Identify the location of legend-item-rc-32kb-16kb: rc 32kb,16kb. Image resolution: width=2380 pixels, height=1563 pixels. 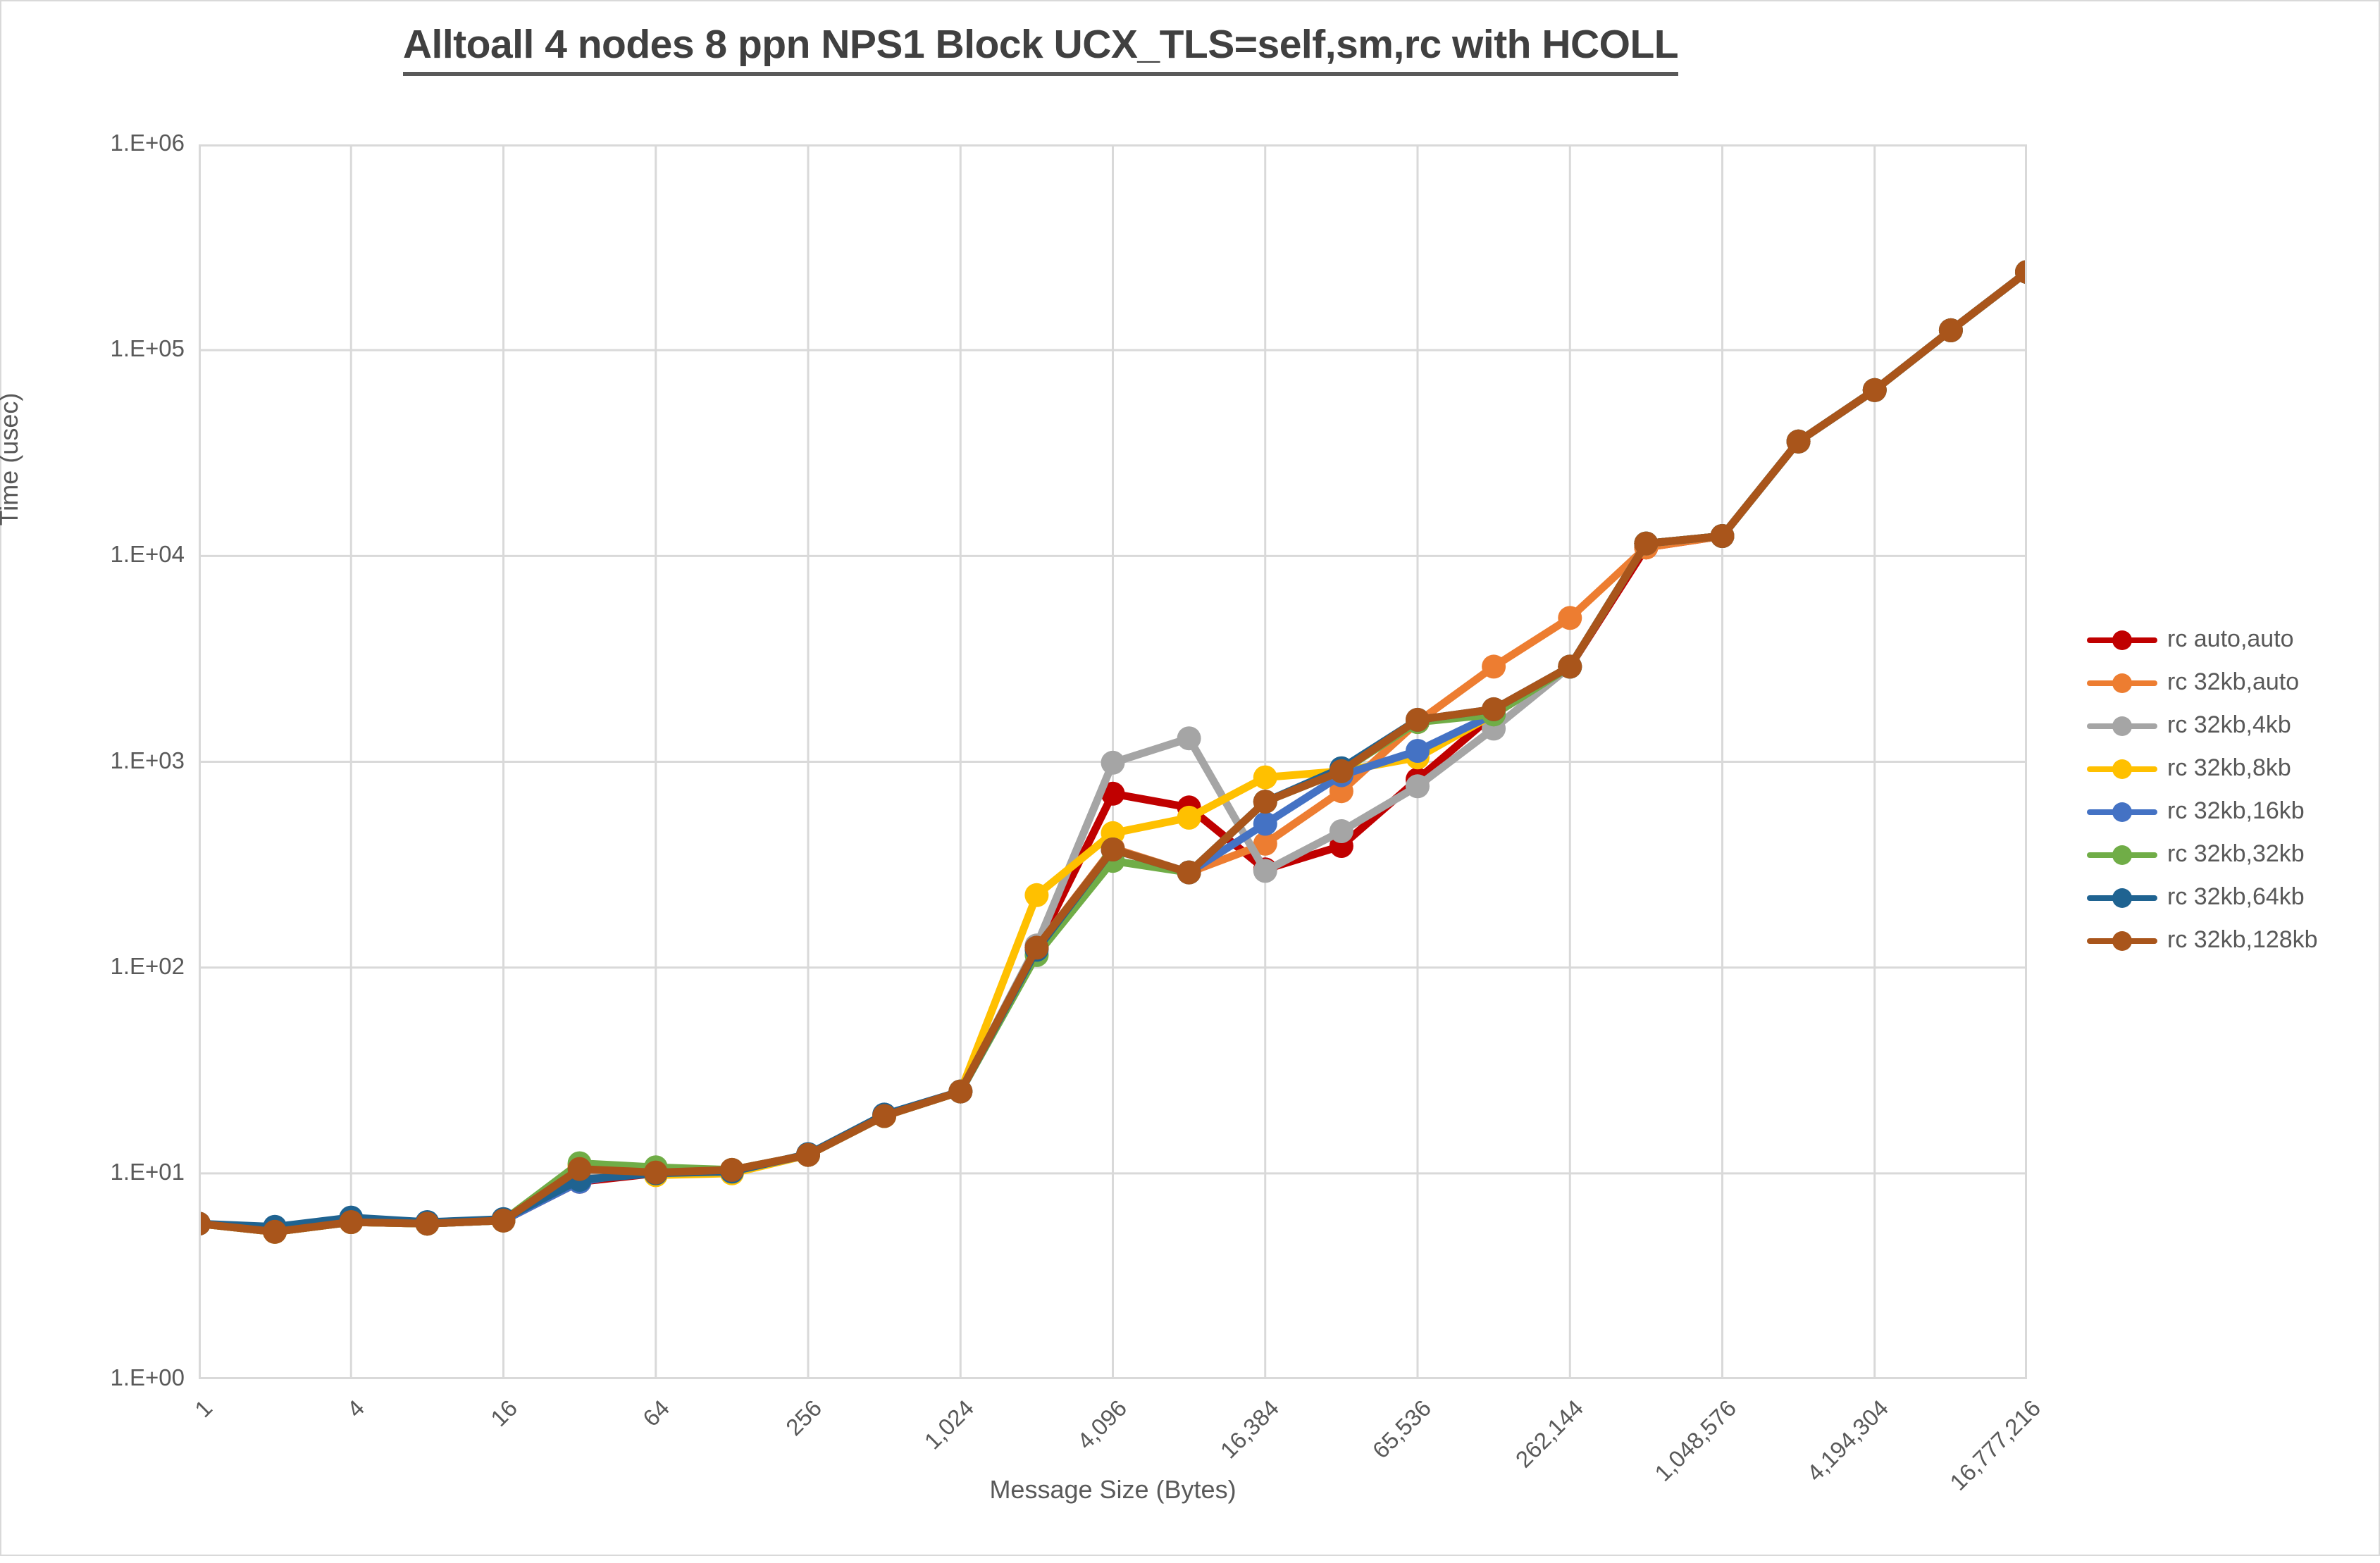
(2228, 811).